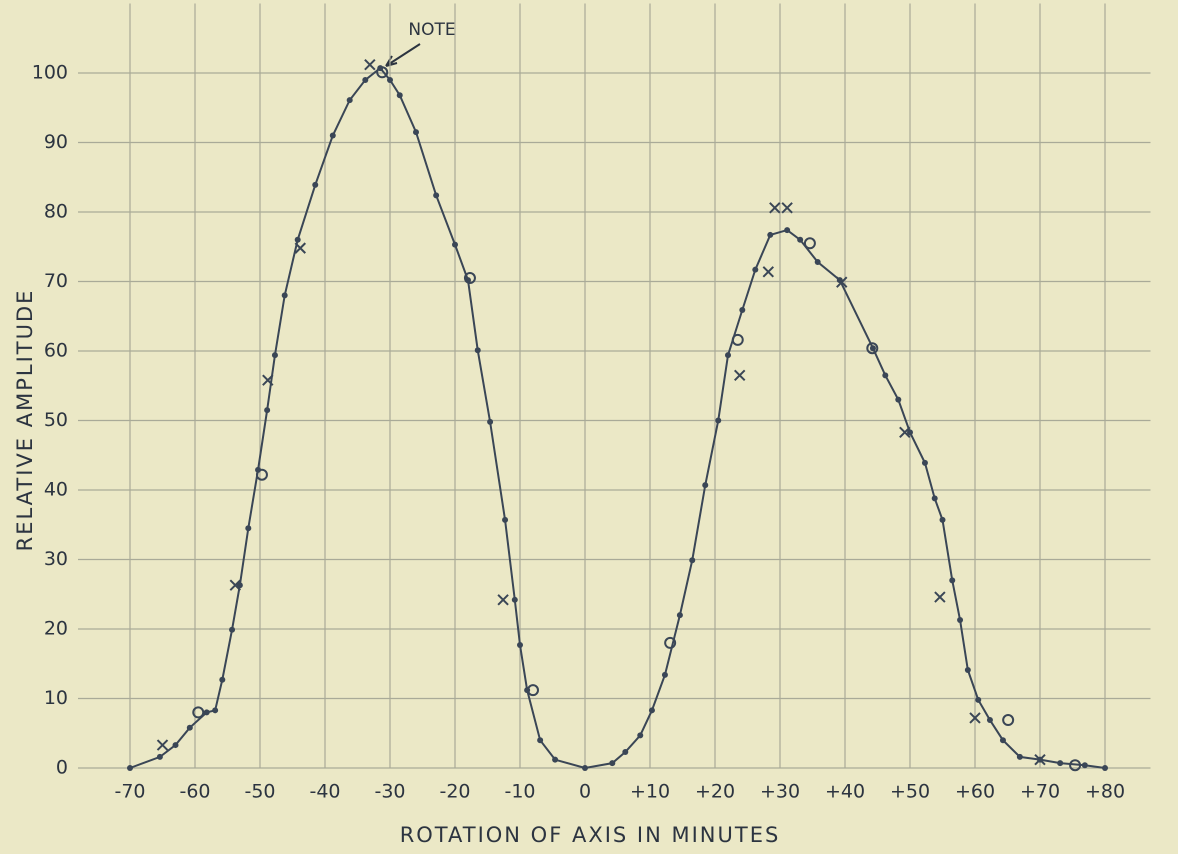  I want to click on x-tick-label: +30, so click(780, 792).